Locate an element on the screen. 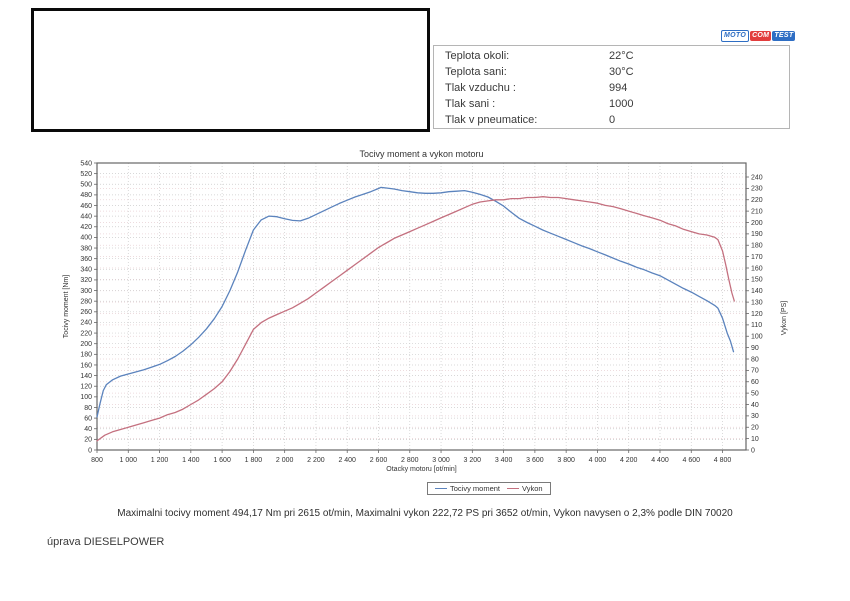 The image size is (850, 601). svg-text: 170 is located at coordinates (757, 257).